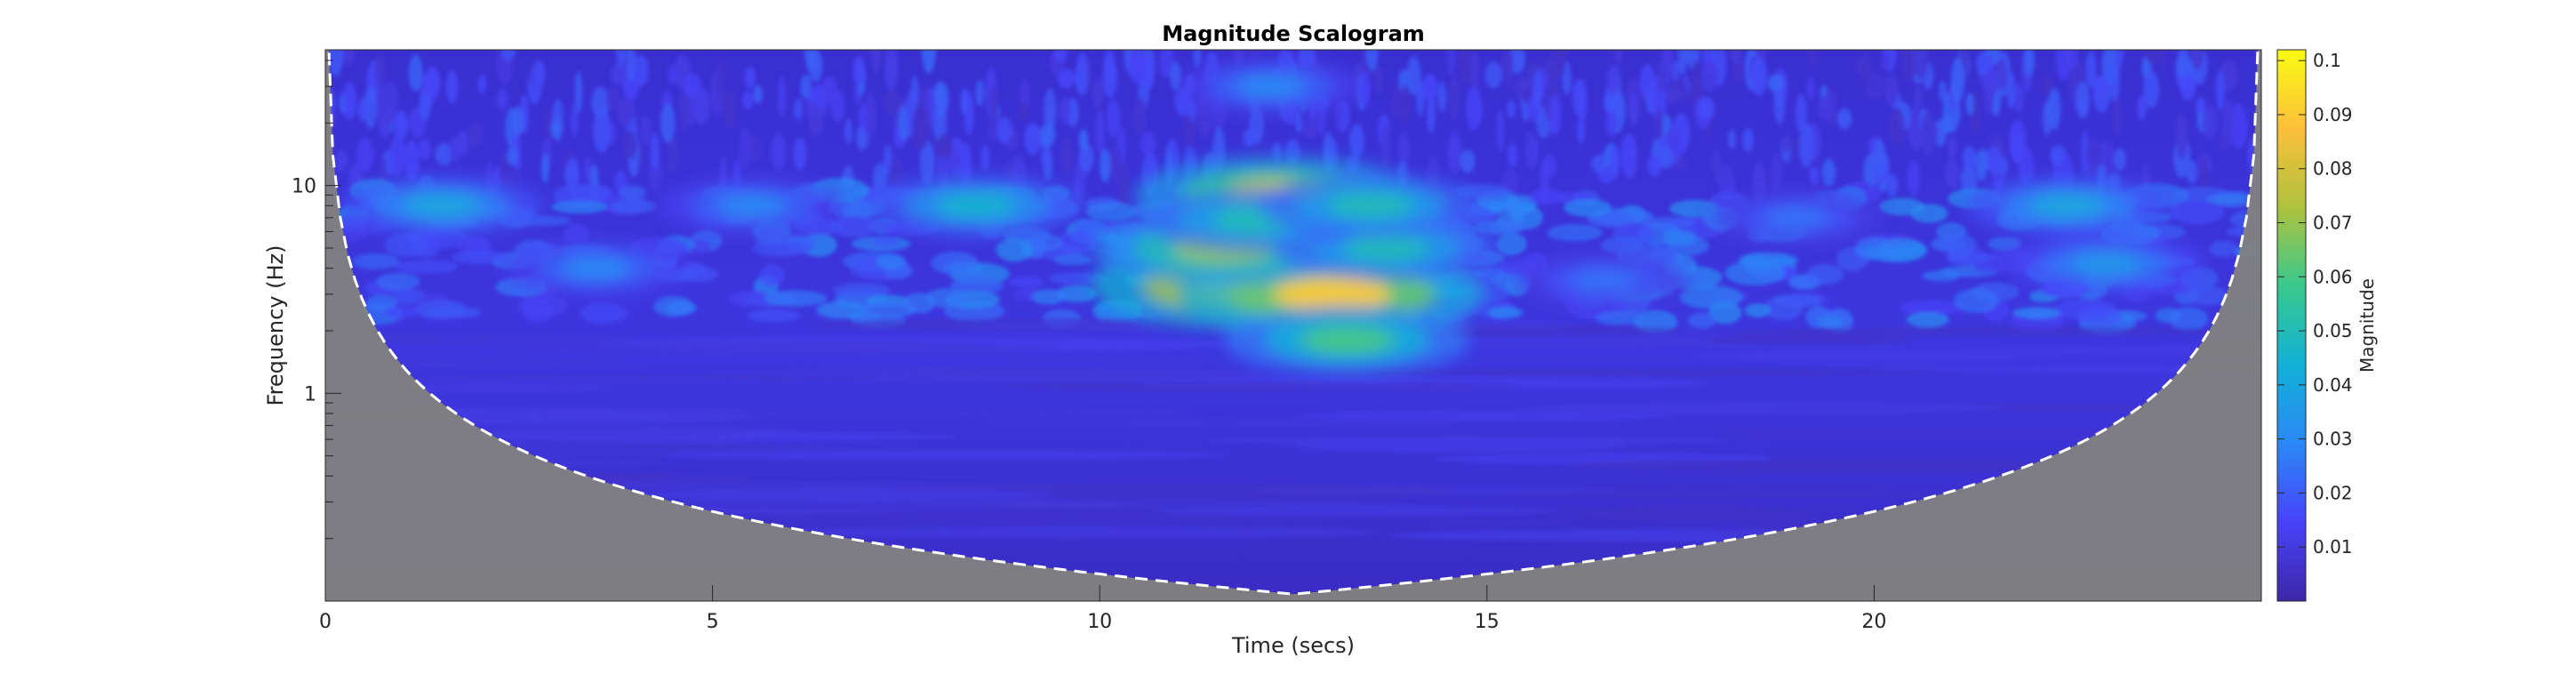 The height and width of the screenshot is (674, 2576). I want to click on colorbar-ticks: 0.01 0.02 0.03 0.04 0.05 0.06 0.07 0.08 0.09 0.1, so click(2315, 304).